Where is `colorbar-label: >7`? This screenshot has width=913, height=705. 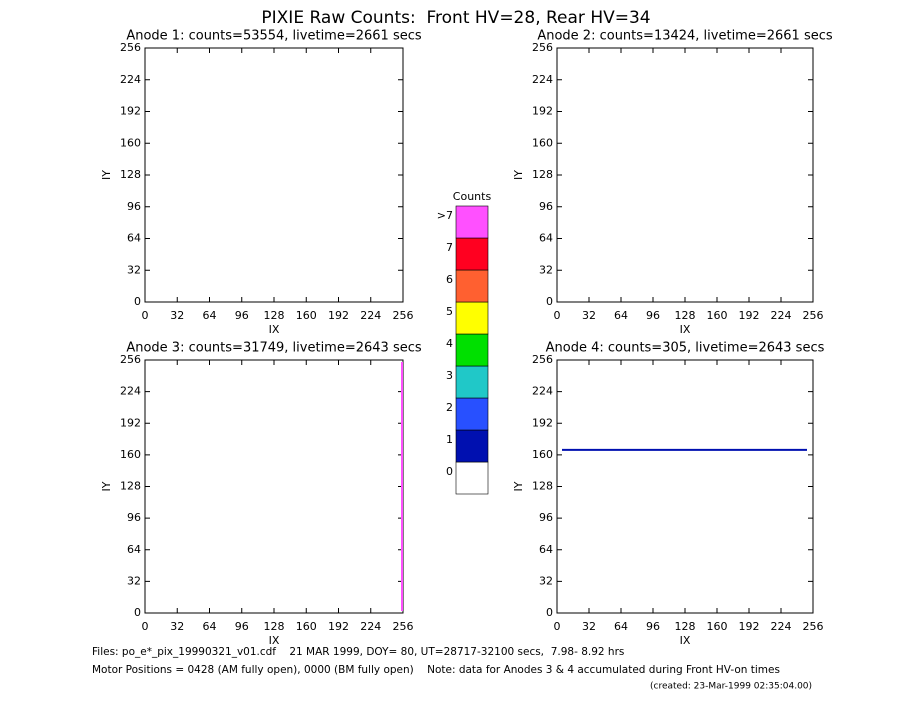
colorbar-label: >7 is located at coordinates (445, 215).